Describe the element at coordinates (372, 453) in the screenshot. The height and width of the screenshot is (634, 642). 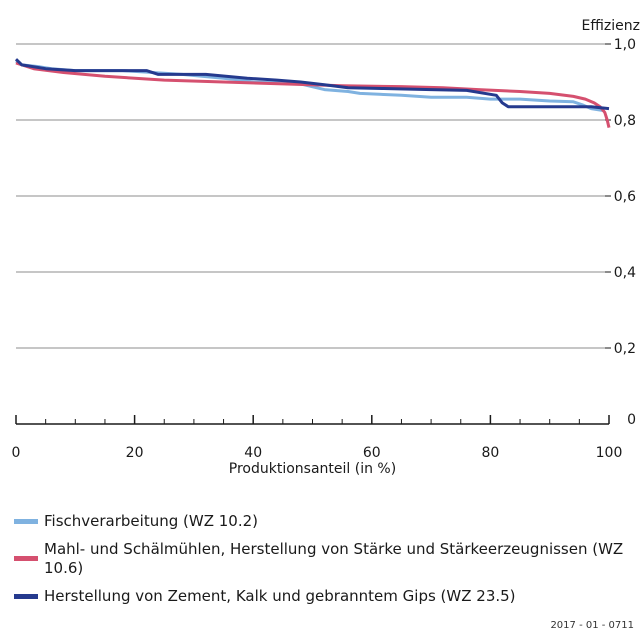
I see `x-tick-label: 60` at that location.